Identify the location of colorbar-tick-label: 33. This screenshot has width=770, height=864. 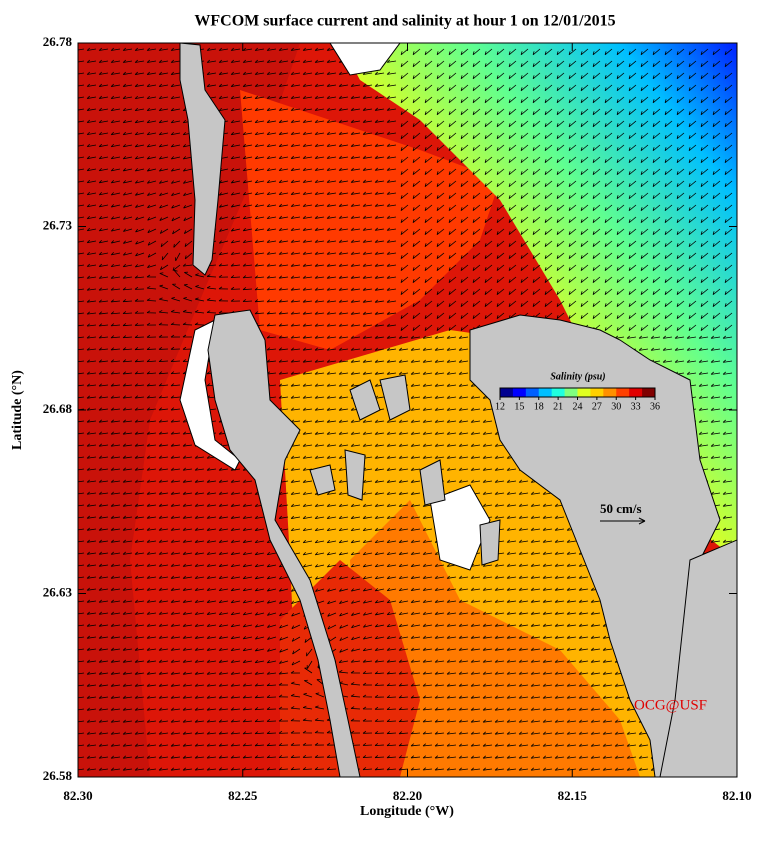
(636, 406).